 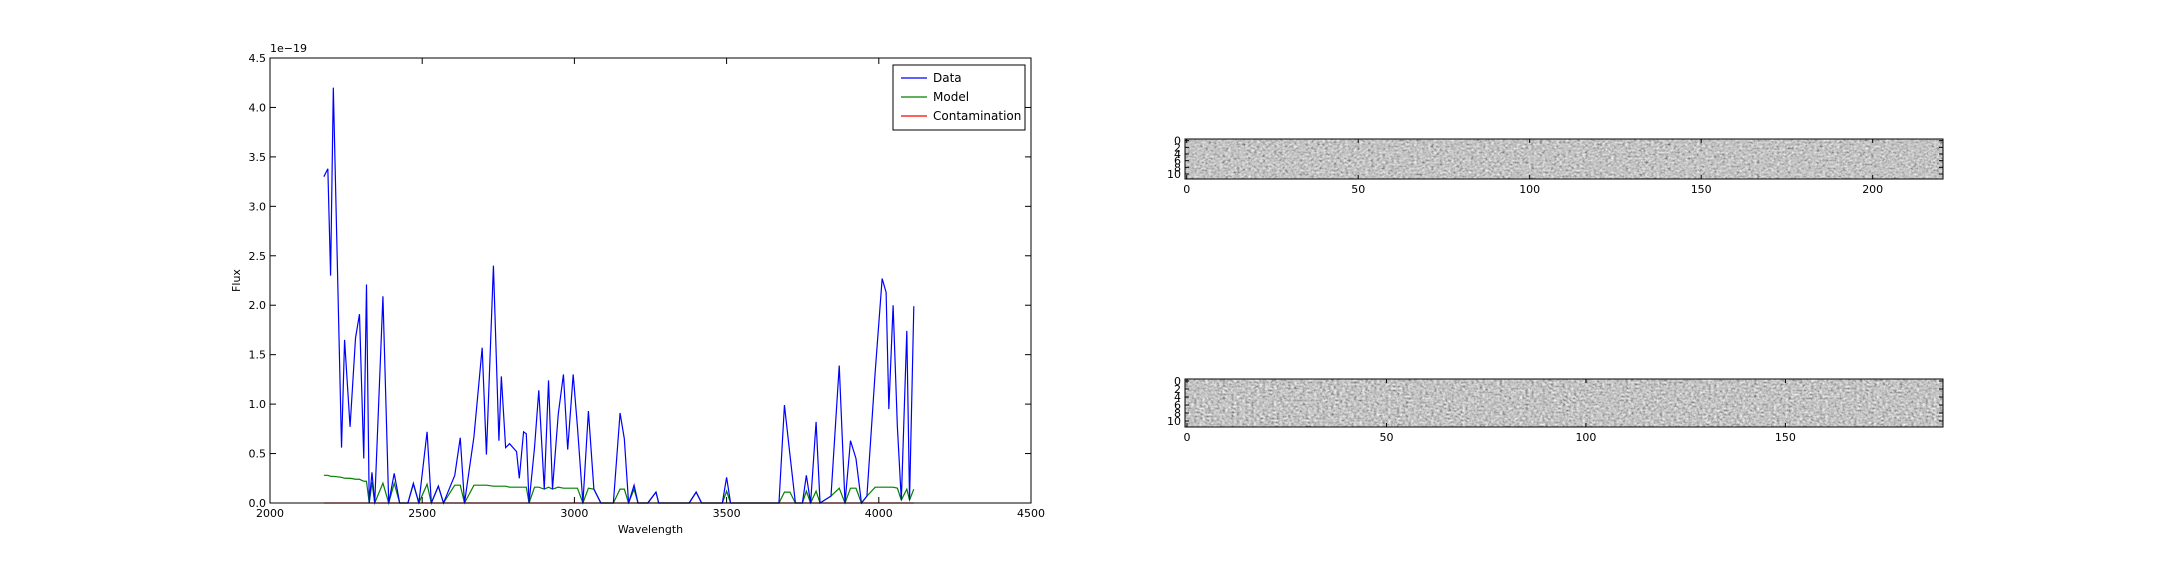 I want to click on legend-label: Contamination, so click(x=977, y=116).